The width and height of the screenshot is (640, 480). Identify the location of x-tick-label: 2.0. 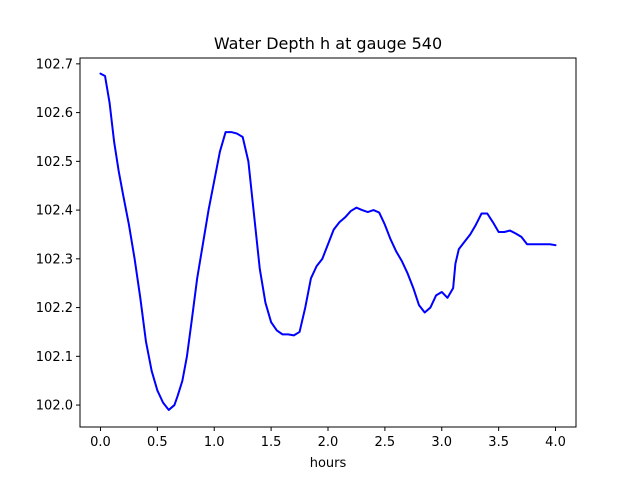
(328, 442).